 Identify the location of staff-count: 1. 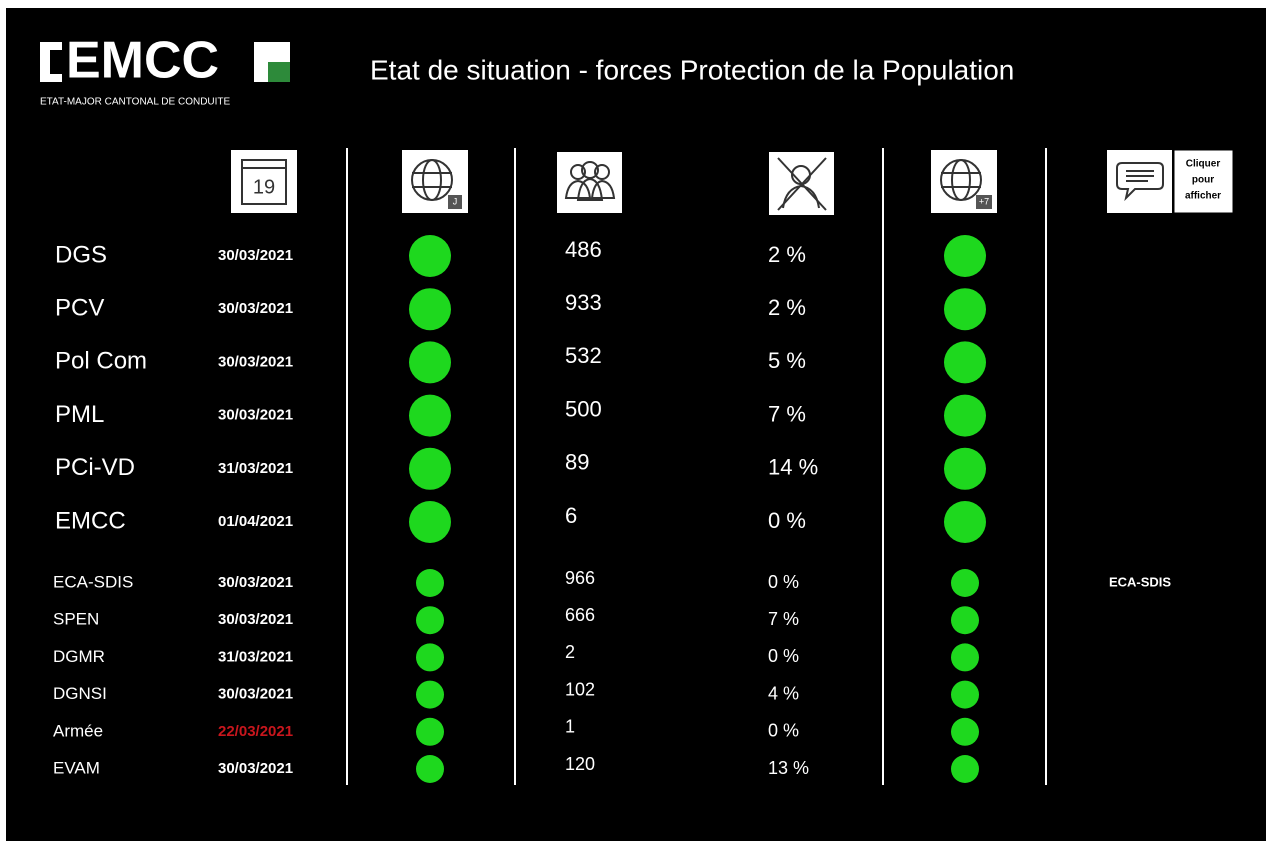
(570, 727).